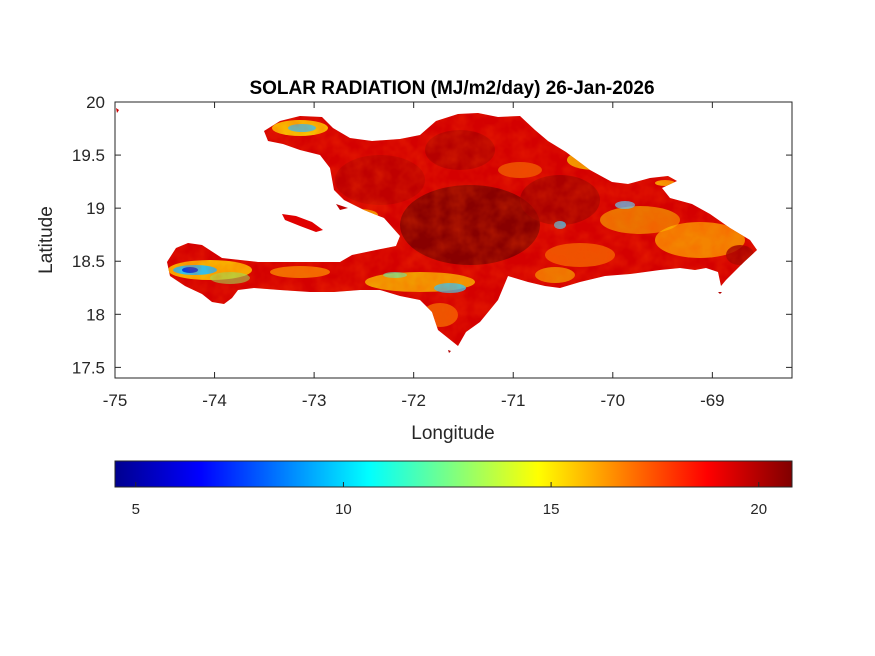  Describe the element at coordinates (95, 208) in the screenshot. I see `y-tick-label: 19` at that location.